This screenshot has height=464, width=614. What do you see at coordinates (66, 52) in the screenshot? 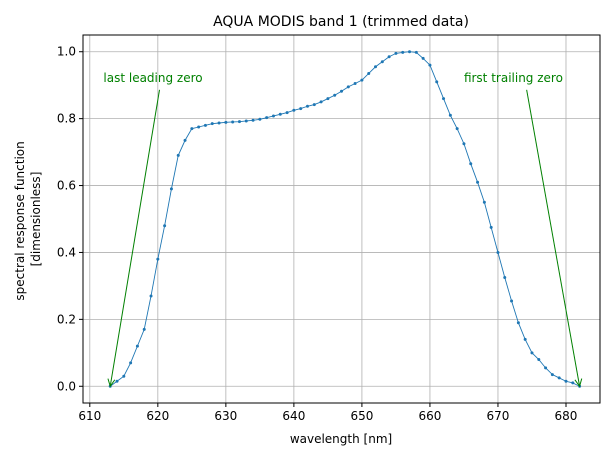
I see `y-tick-label: 1.0` at bounding box center [66, 52].